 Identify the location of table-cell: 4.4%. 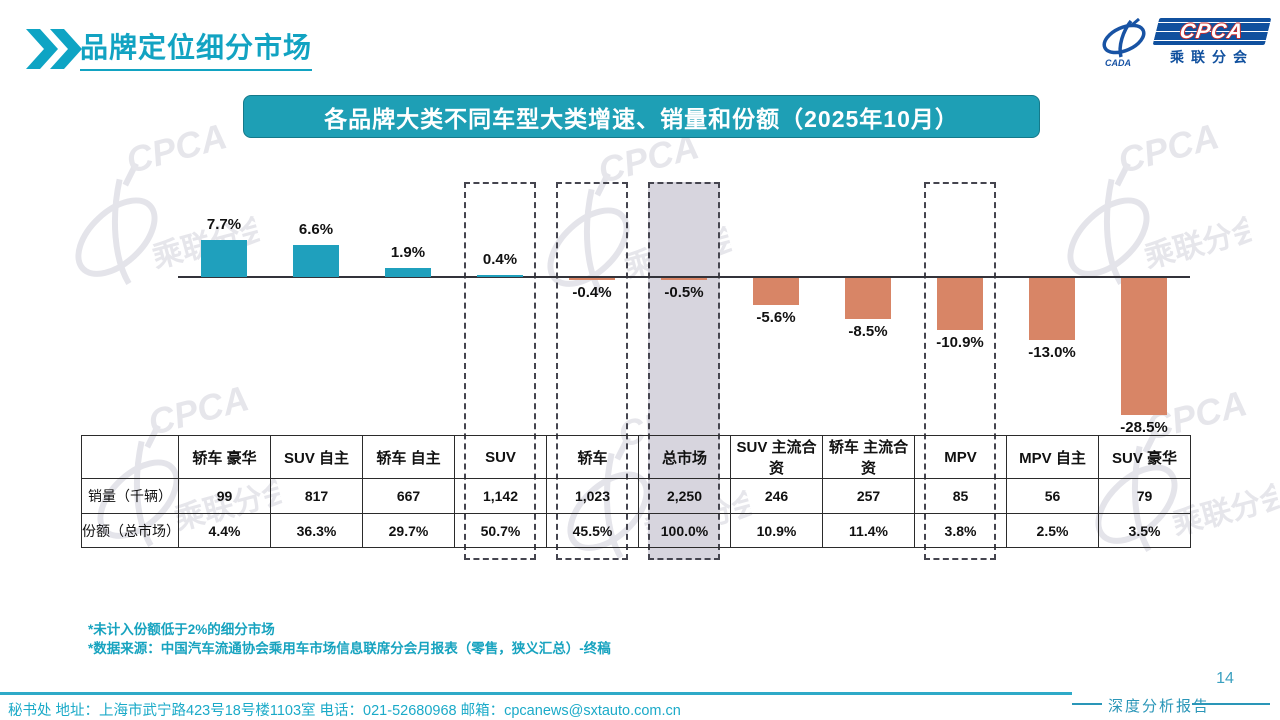
(224, 530).